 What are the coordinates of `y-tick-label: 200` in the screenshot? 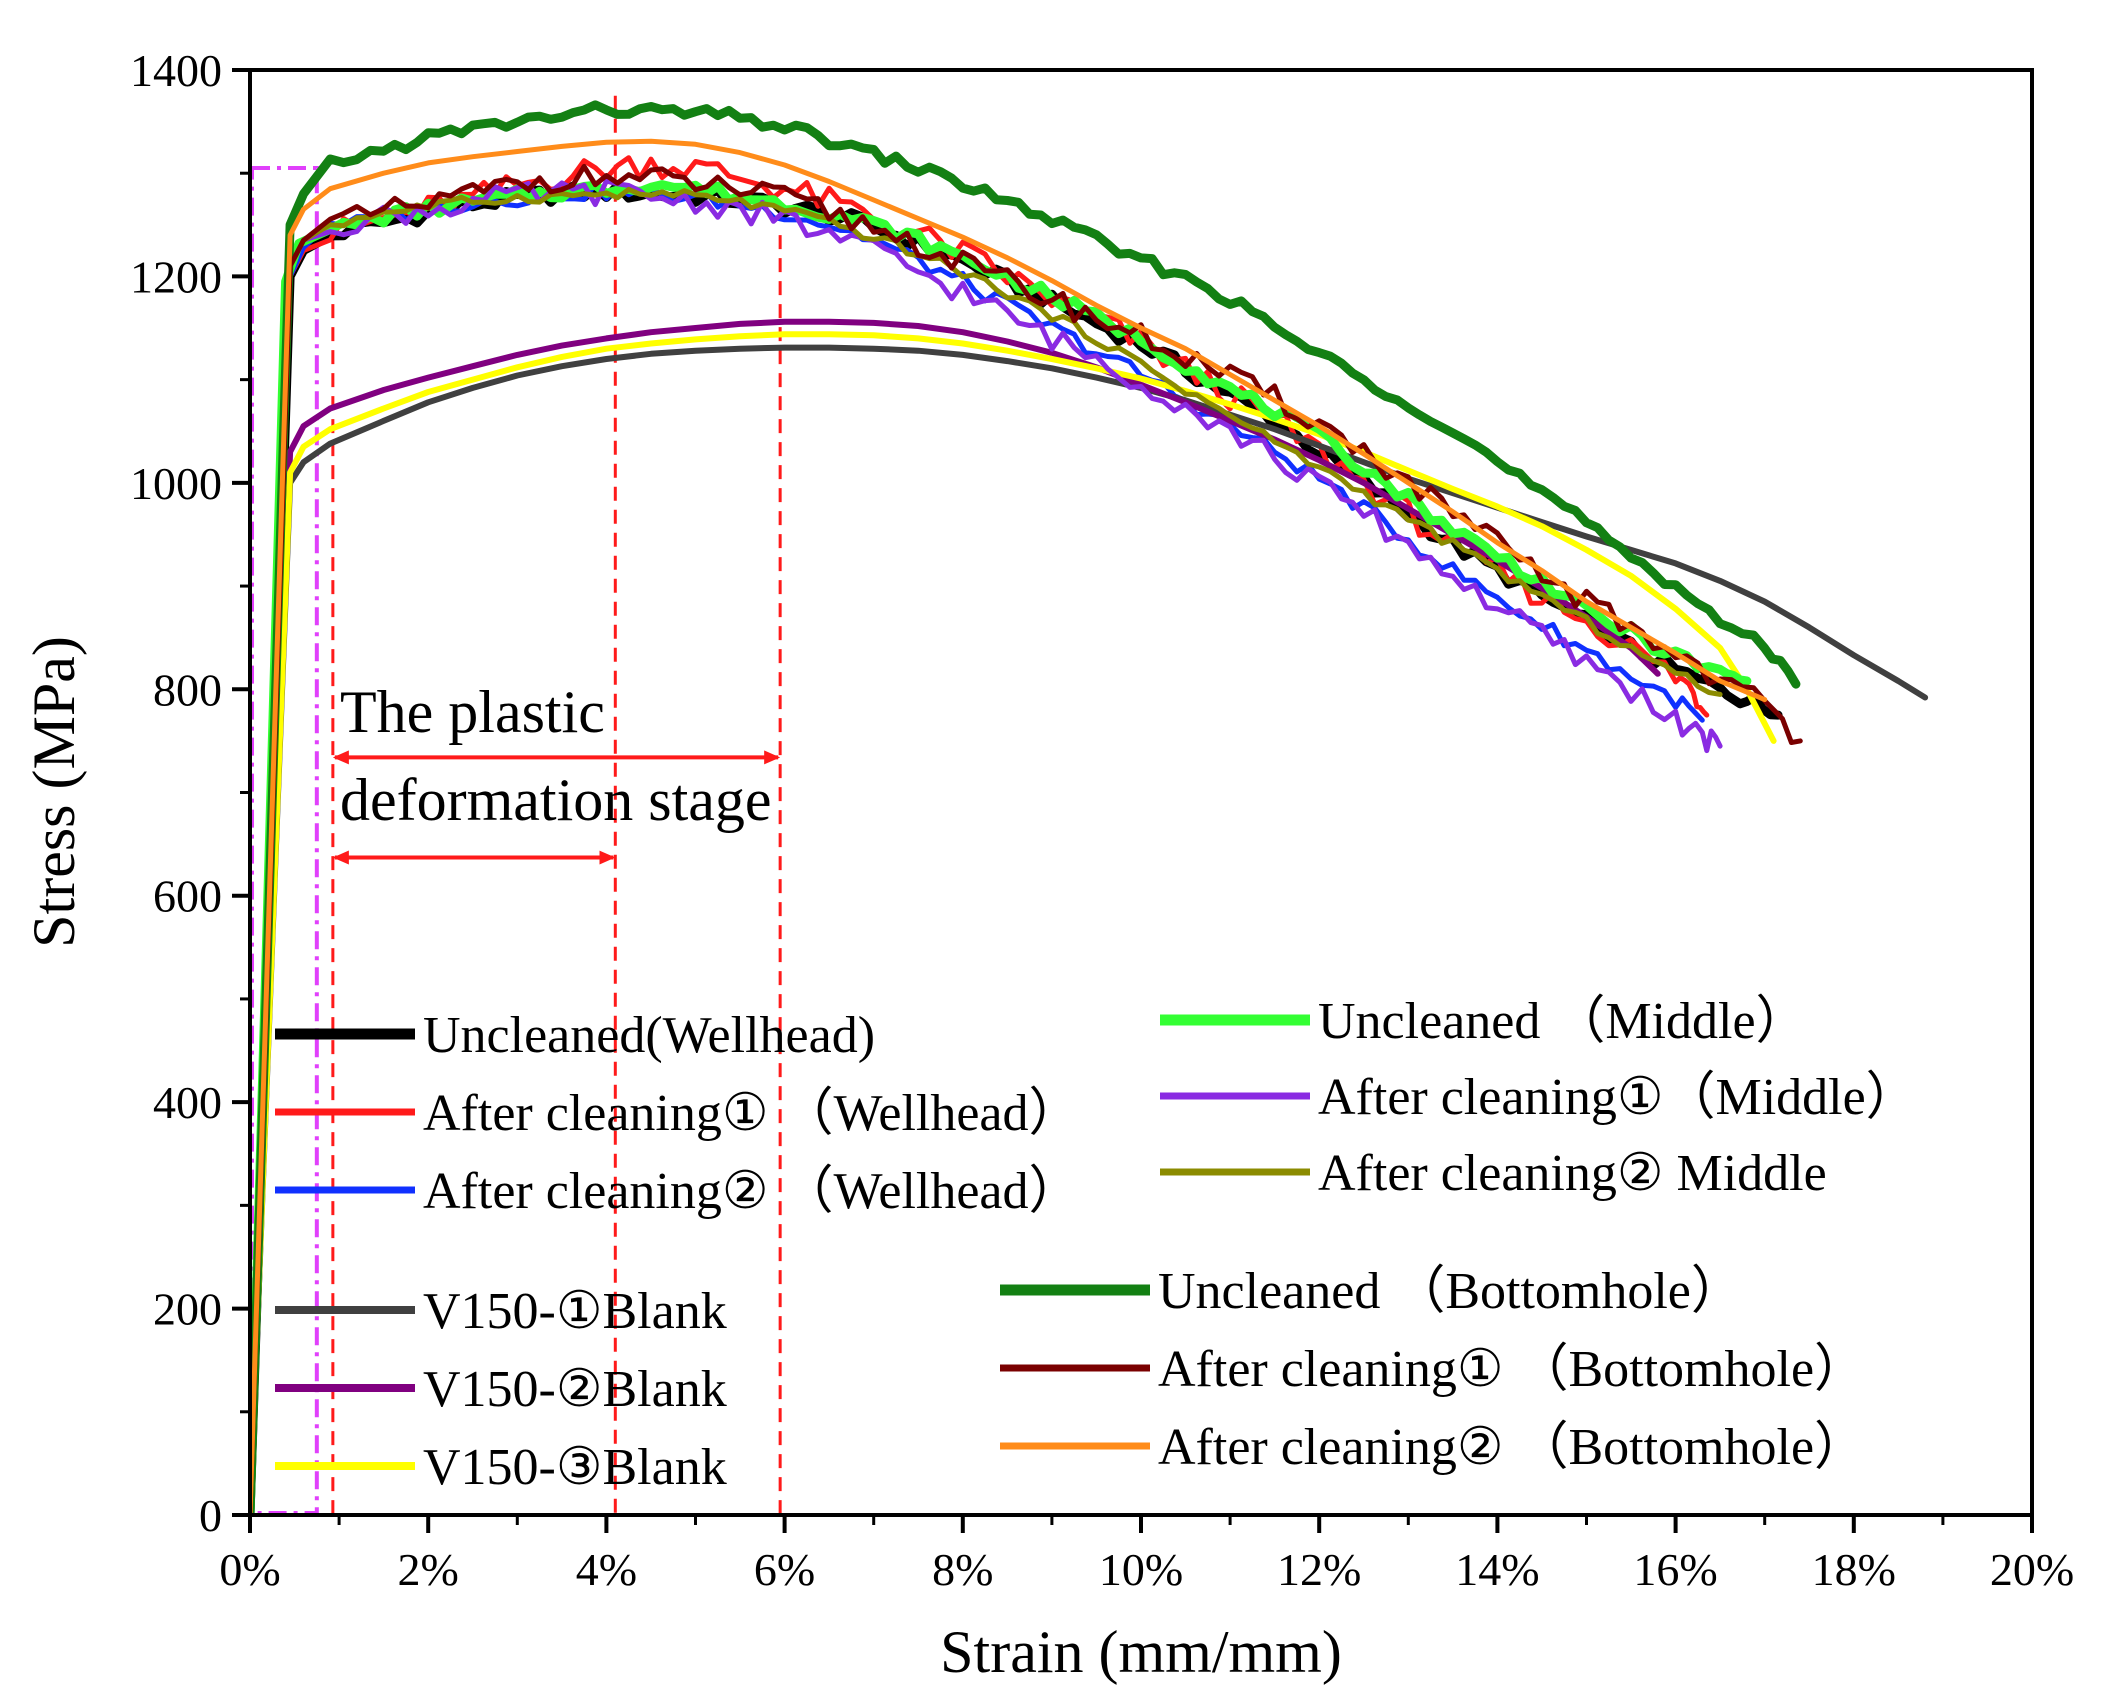 It's located at (187, 1309).